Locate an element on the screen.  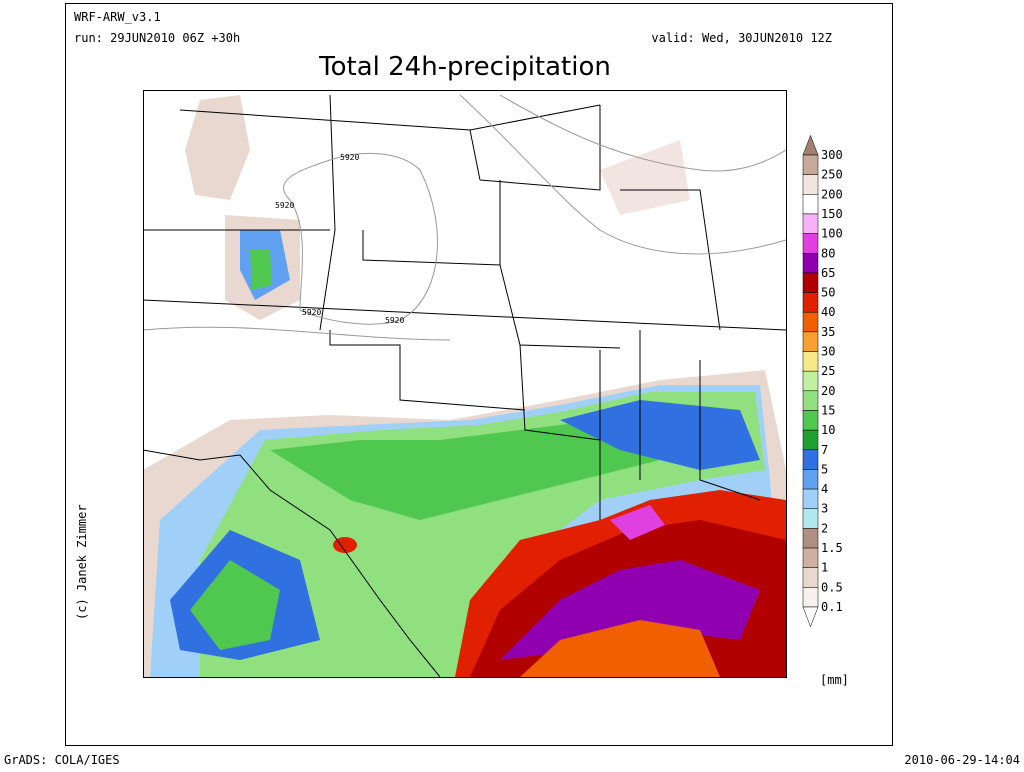
colorbar-label: 40 is located at coordinates (828, 312).